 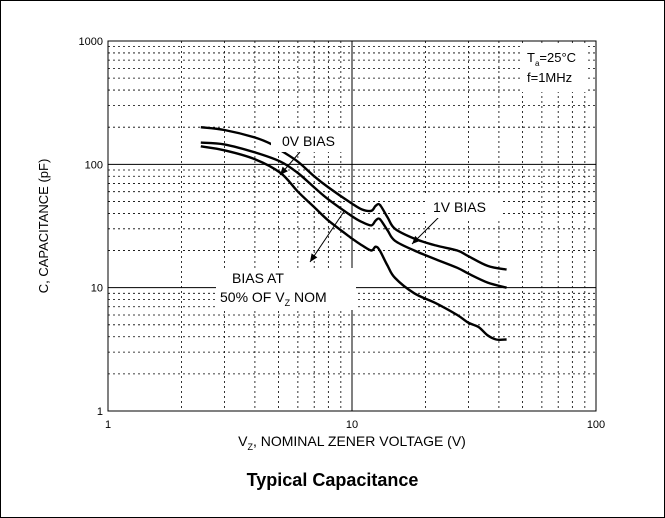 What do you see at coordinates (332, 480) in the screenshot?
I see `figure-caption: Typical Capacitance` at bounding box center [332, 480].